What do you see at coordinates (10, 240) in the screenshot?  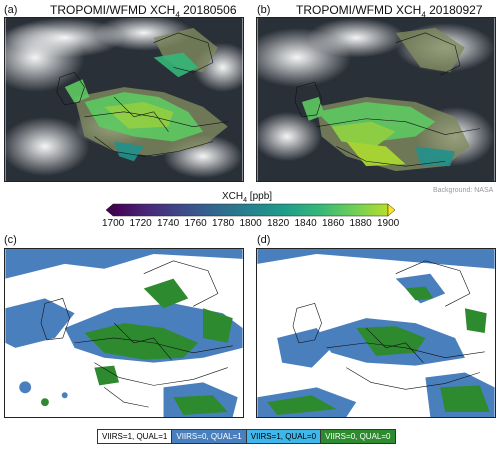 I see `panel-c-label: (c)` at bounding box center [10, 240].